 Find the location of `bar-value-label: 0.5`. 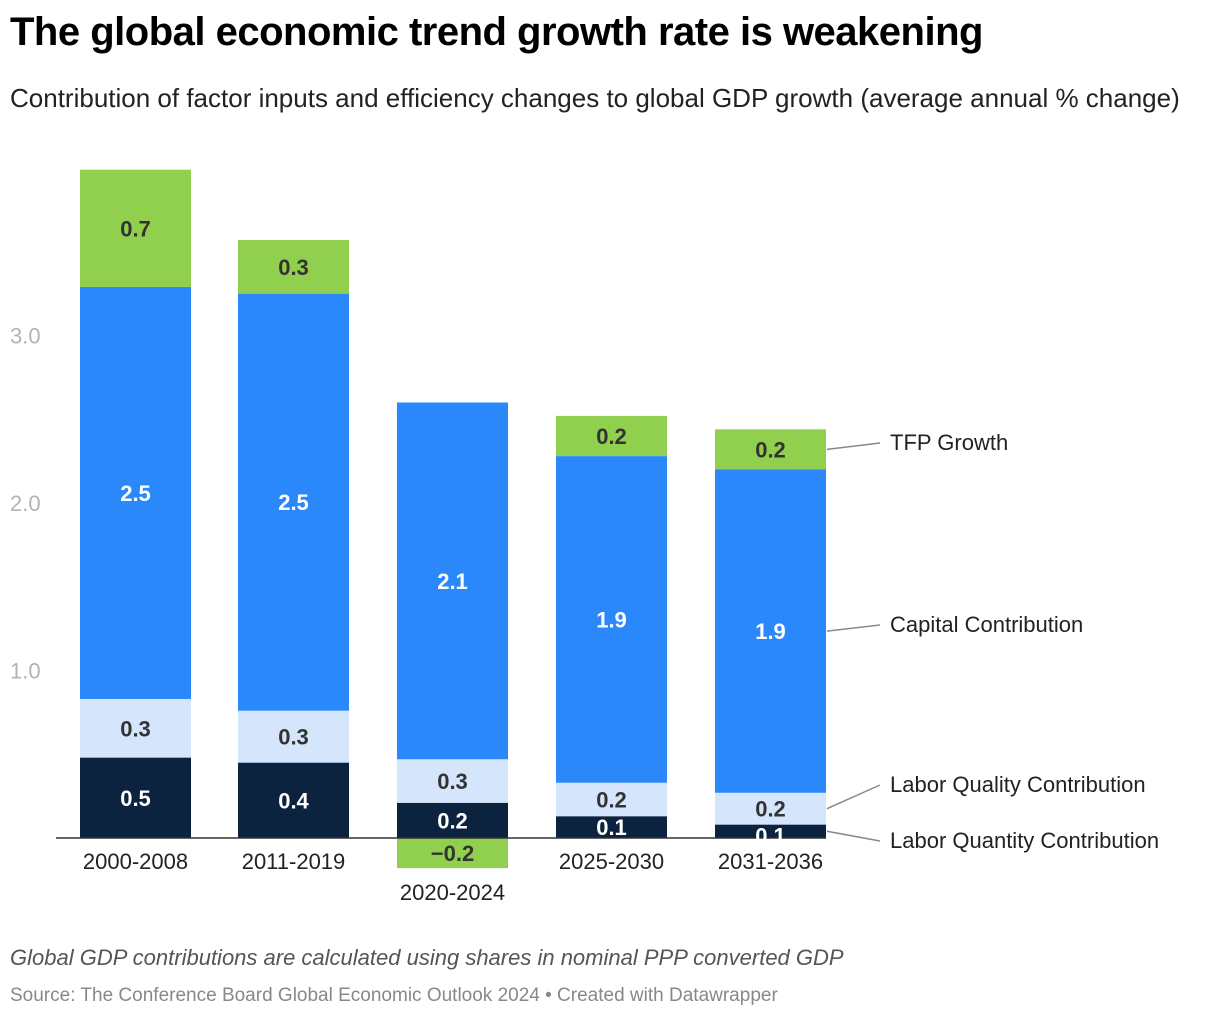

bar-value-label: 0.5 is located at coordinates (135, 798).